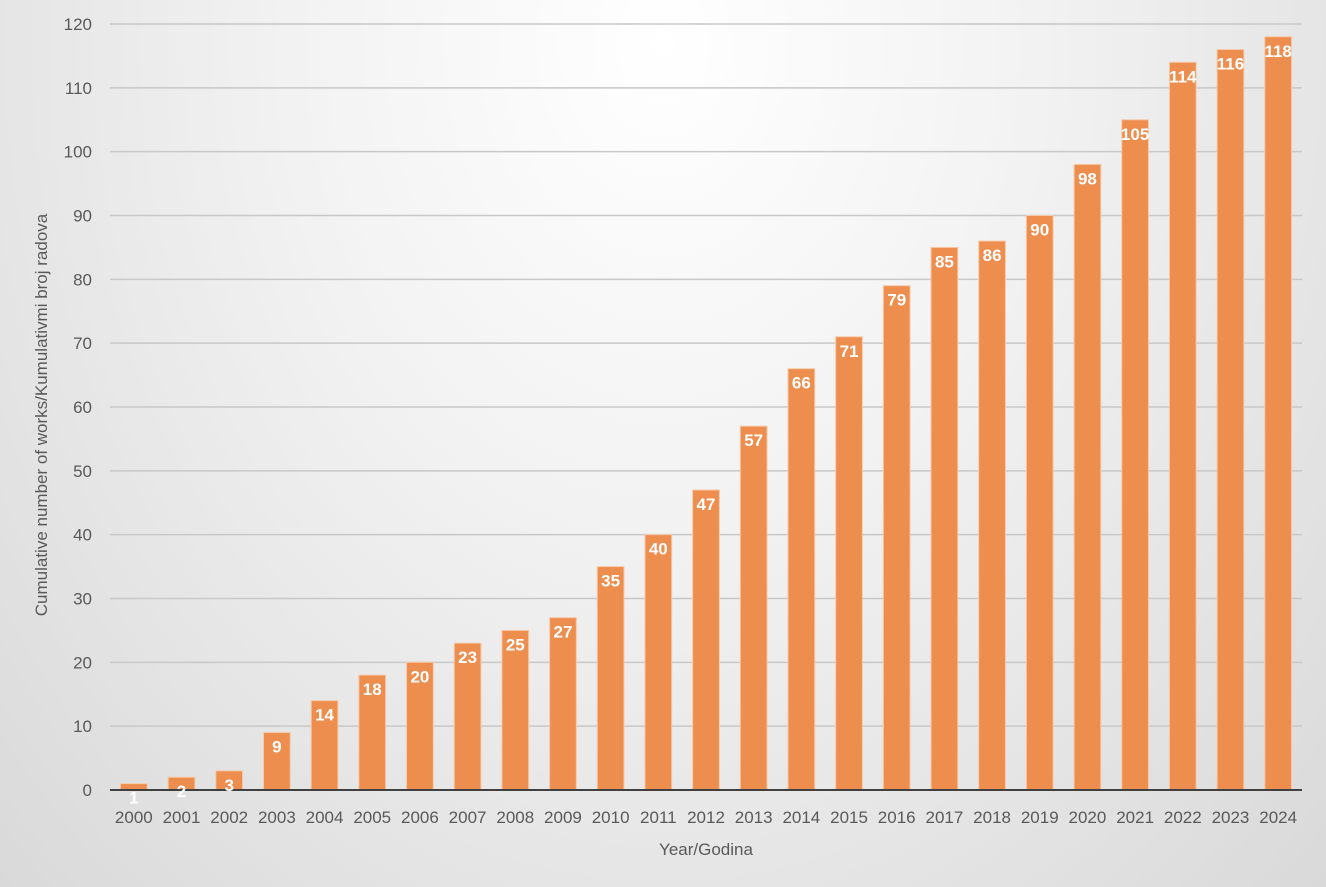  Describe the element at coordinates (1230, 420) in the screenshot. I see `bar-2023` at that location.